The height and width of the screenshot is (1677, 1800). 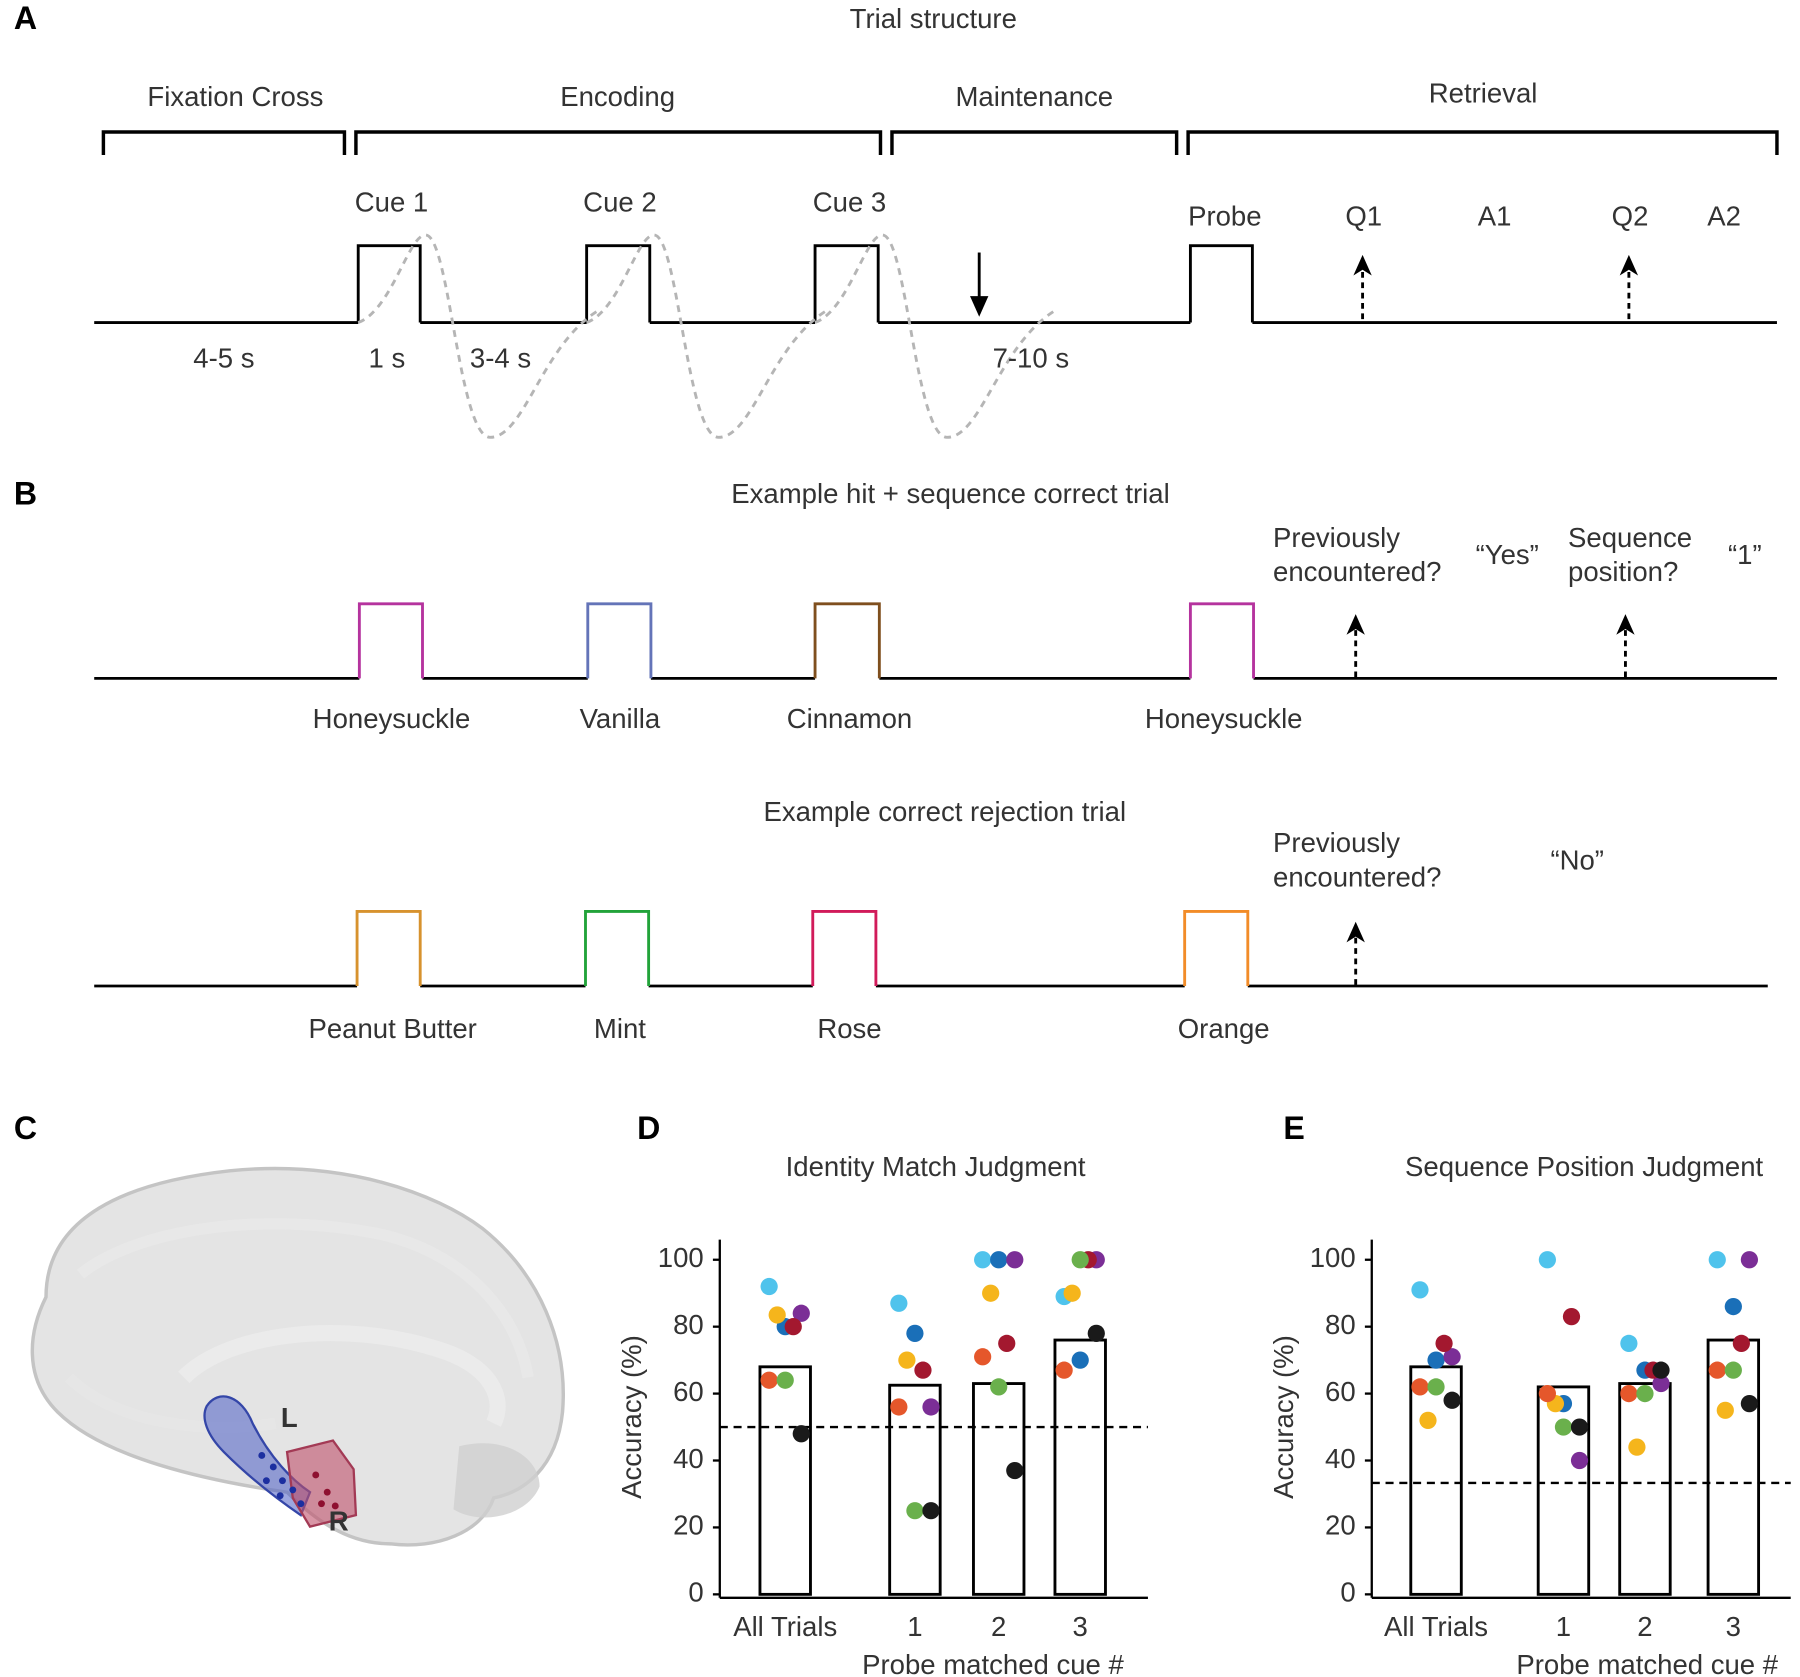 What do you see at coordinates (688, 1391) in the screenshot?
I see `y-tick-label: 60` at bounding box center [688, 1391].